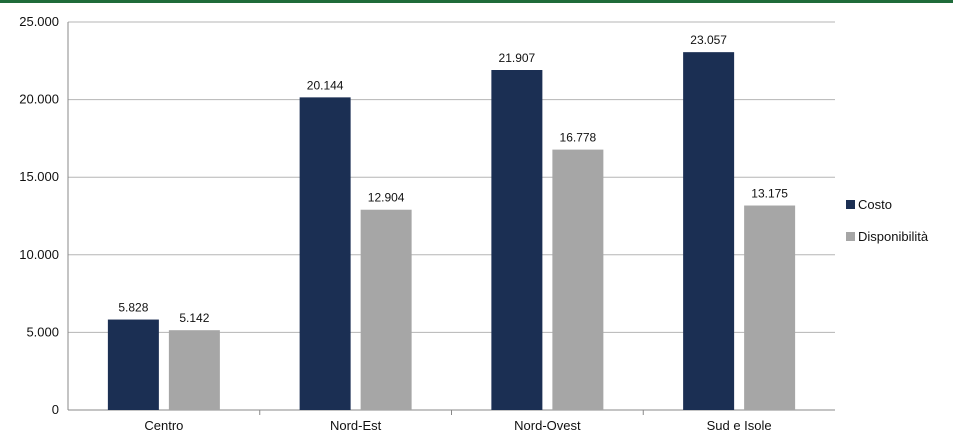  Describe the element at coordinates (578, 138) in the screenshot. I see `data-label: 16.778` at that location.